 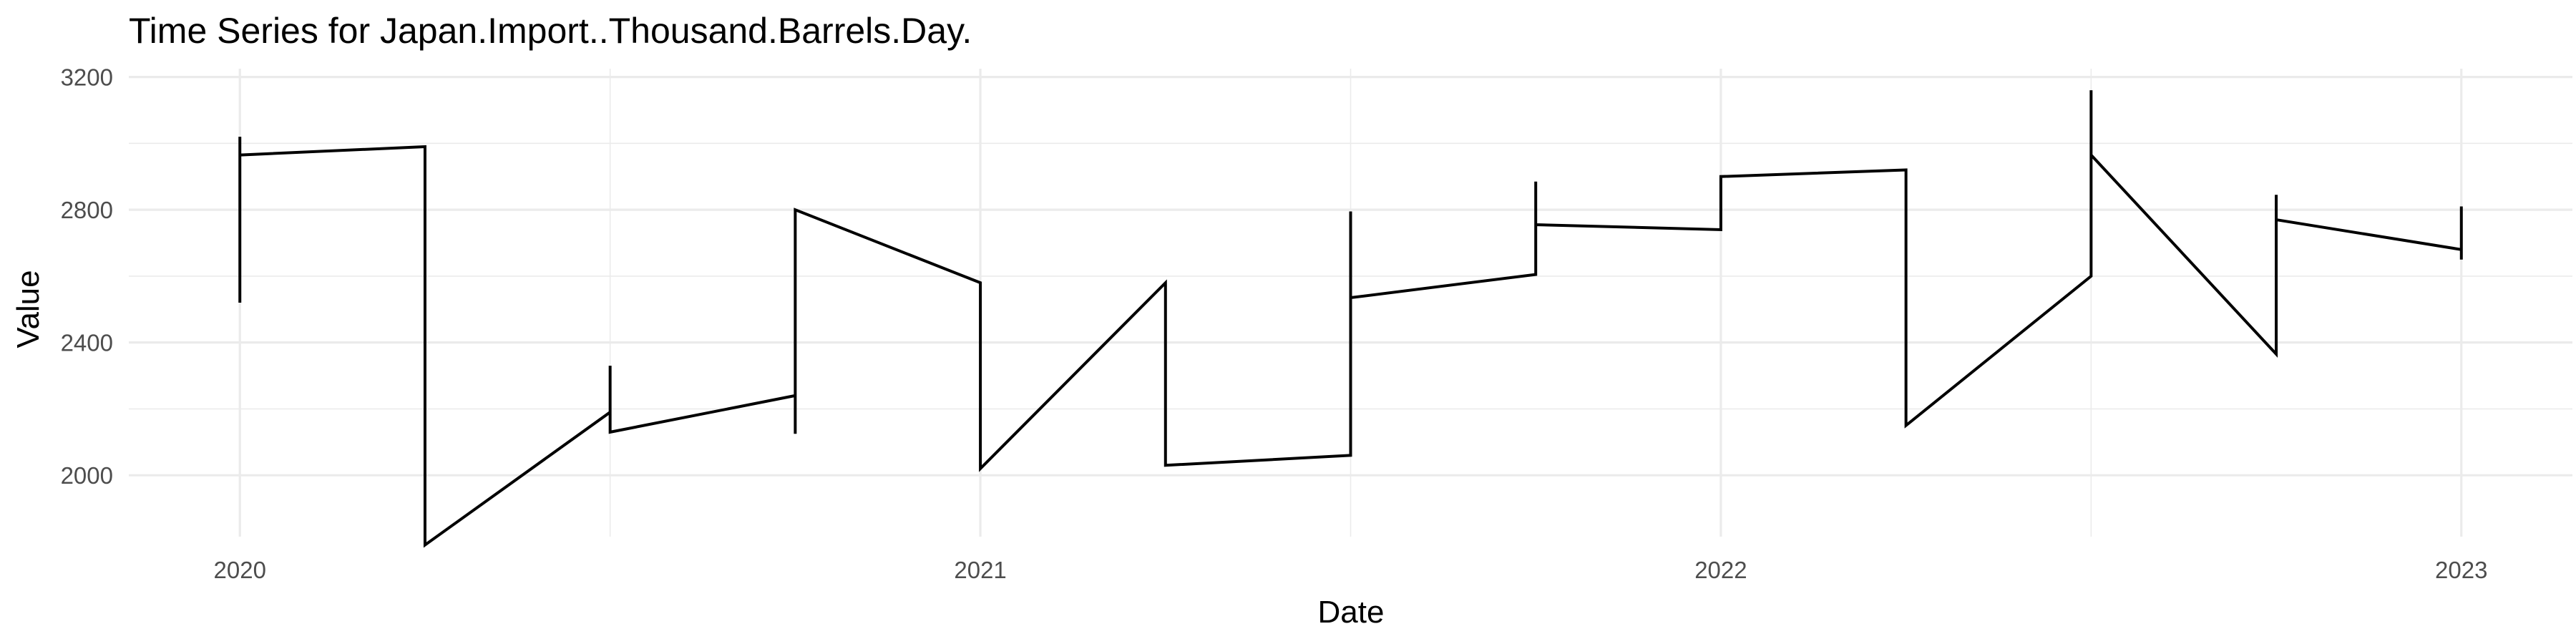 What do you see at coordinates (87, 475) in the screenshot?
I see `y-tick-label: 2000` at bounding box center [87, 475].